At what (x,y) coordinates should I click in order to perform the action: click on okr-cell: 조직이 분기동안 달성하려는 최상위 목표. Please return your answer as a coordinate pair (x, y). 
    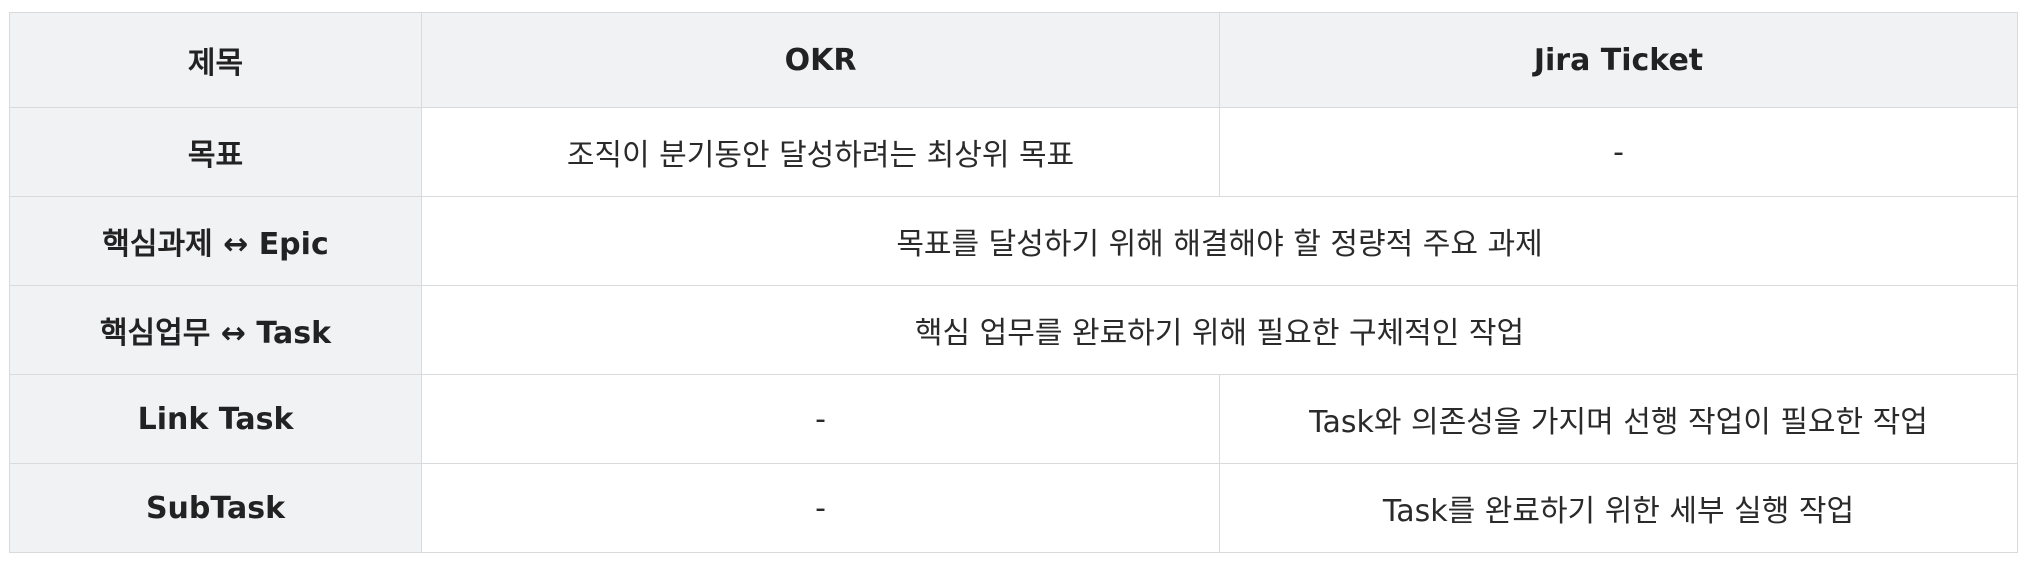
    Looking at the image, I should click on (820, 152).